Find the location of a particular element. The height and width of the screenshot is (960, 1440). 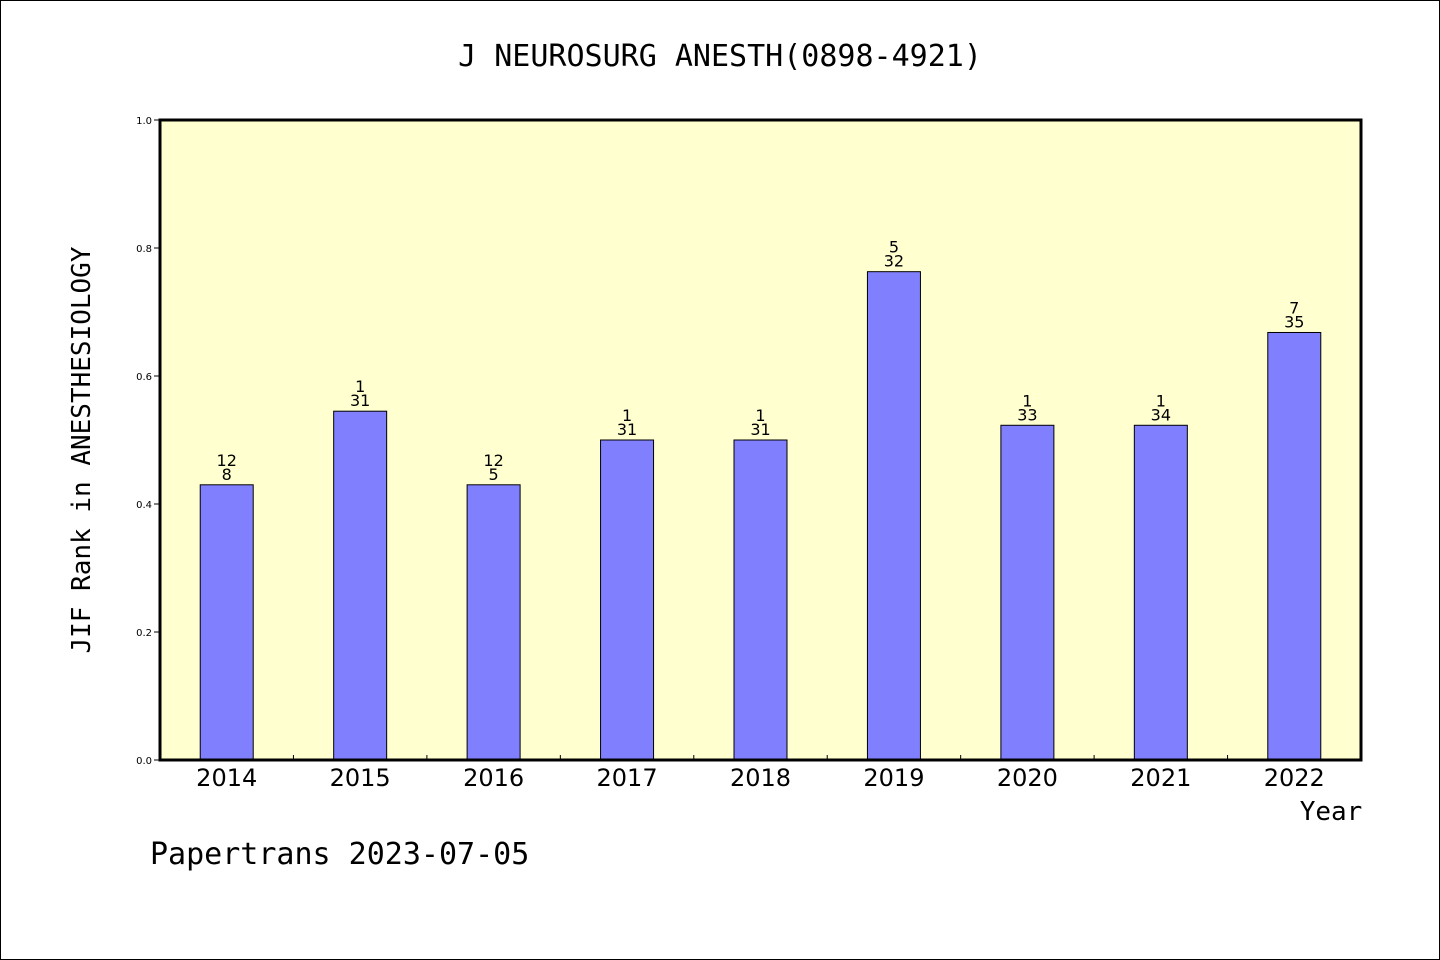

y-tick-label: 0.4 is located at coordinates (144, 505).